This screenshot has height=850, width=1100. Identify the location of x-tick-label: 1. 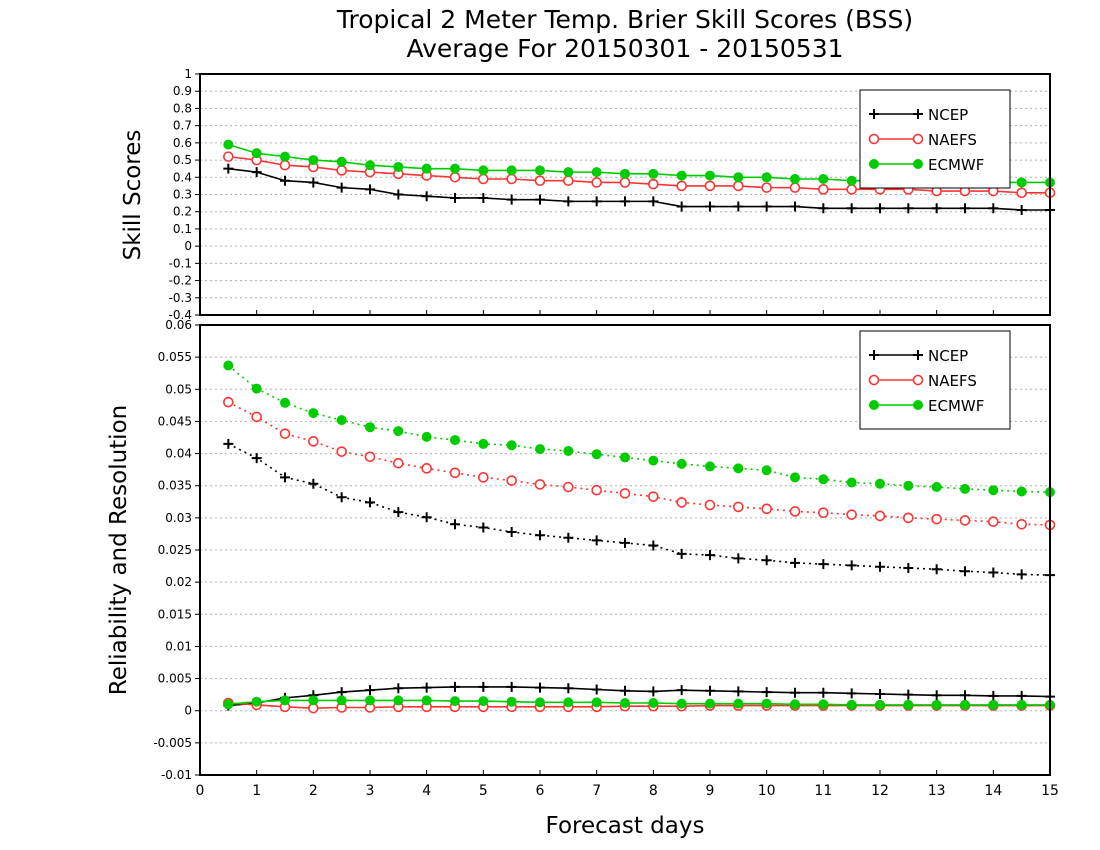
(256, 791).